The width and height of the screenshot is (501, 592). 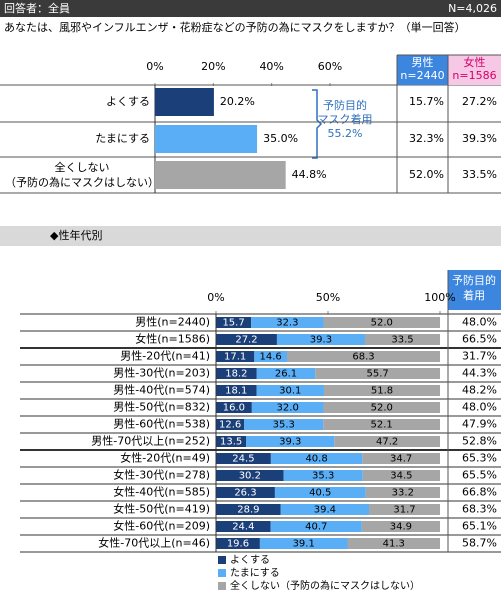 I want to click on x-tick-label: 0%, so click(x=215, y=297).